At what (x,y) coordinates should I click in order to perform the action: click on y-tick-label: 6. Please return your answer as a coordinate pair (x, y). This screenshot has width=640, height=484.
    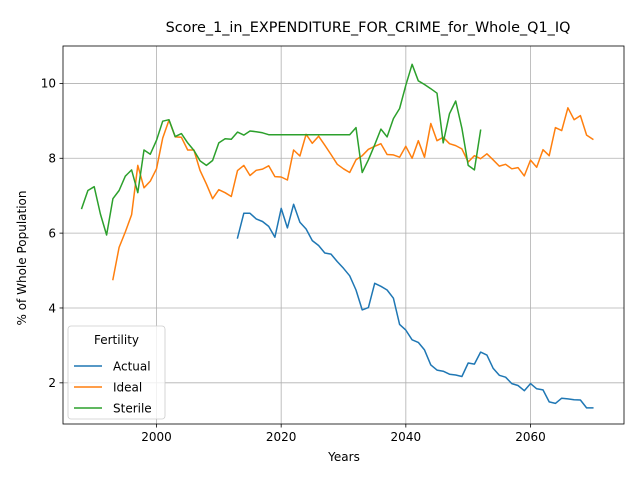
    Looking at the image, I should click on (52, 233).